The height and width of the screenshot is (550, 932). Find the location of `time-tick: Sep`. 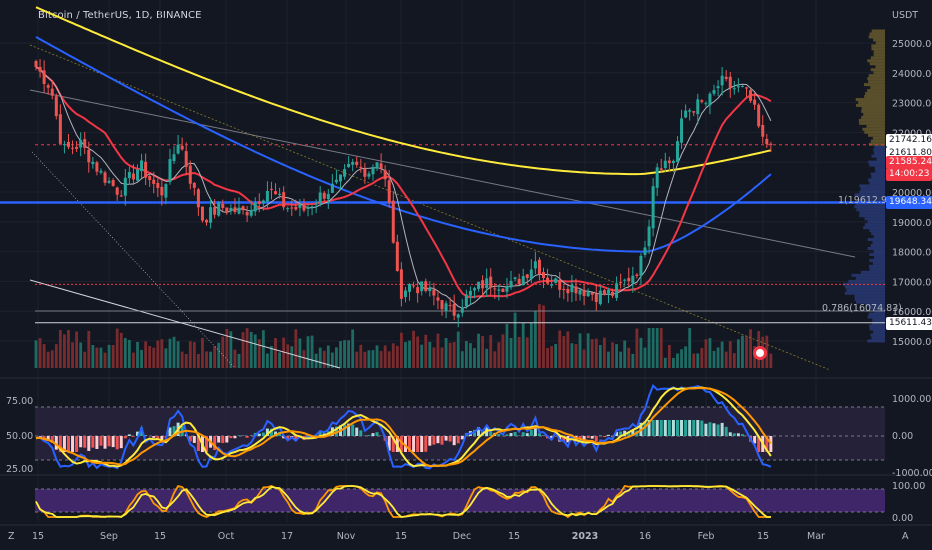

time-tick: Sep is located at coordinates (109, 536).